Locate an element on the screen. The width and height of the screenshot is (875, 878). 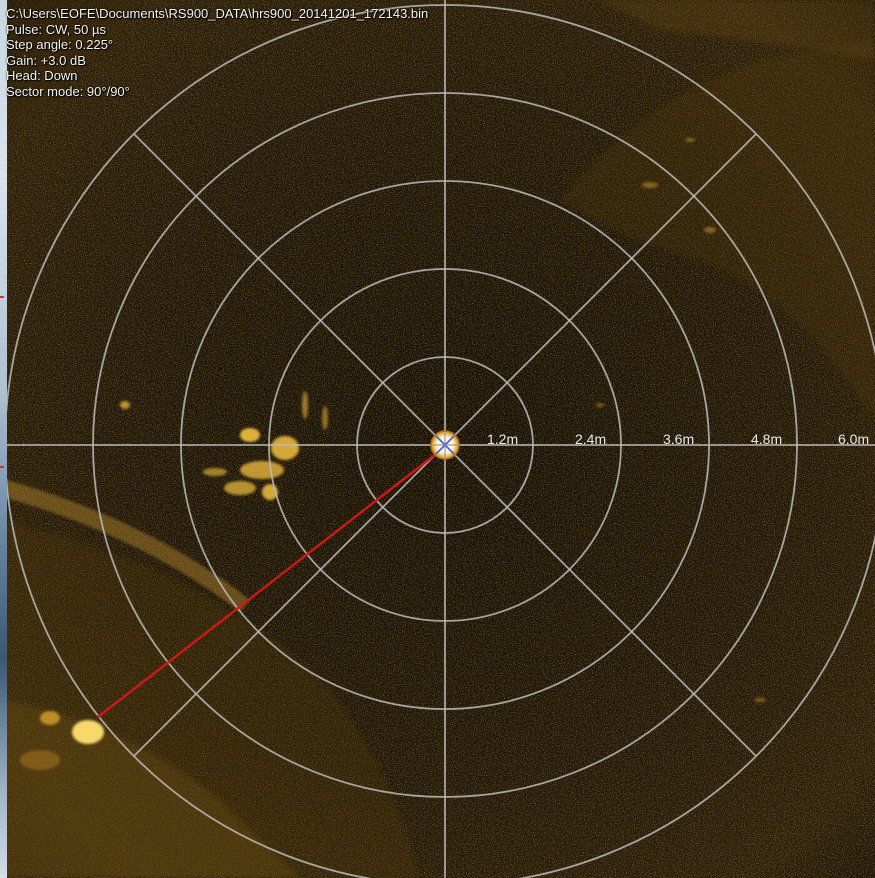
pulse-info: Pulse: CW, 50 µs is located at coordinates (56, 29).